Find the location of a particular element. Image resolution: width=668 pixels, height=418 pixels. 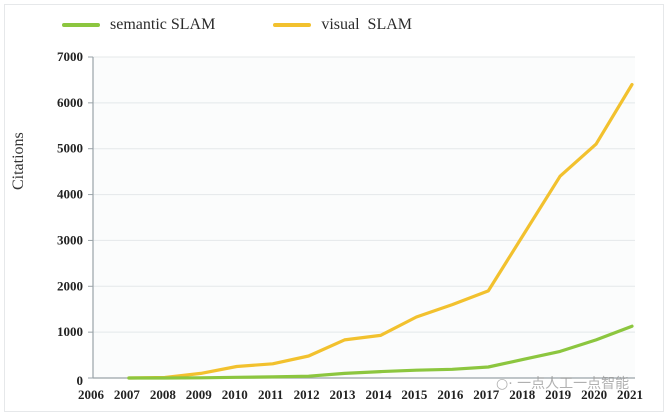

x-tick-label: 2020 is located at coordinates (594, 394).